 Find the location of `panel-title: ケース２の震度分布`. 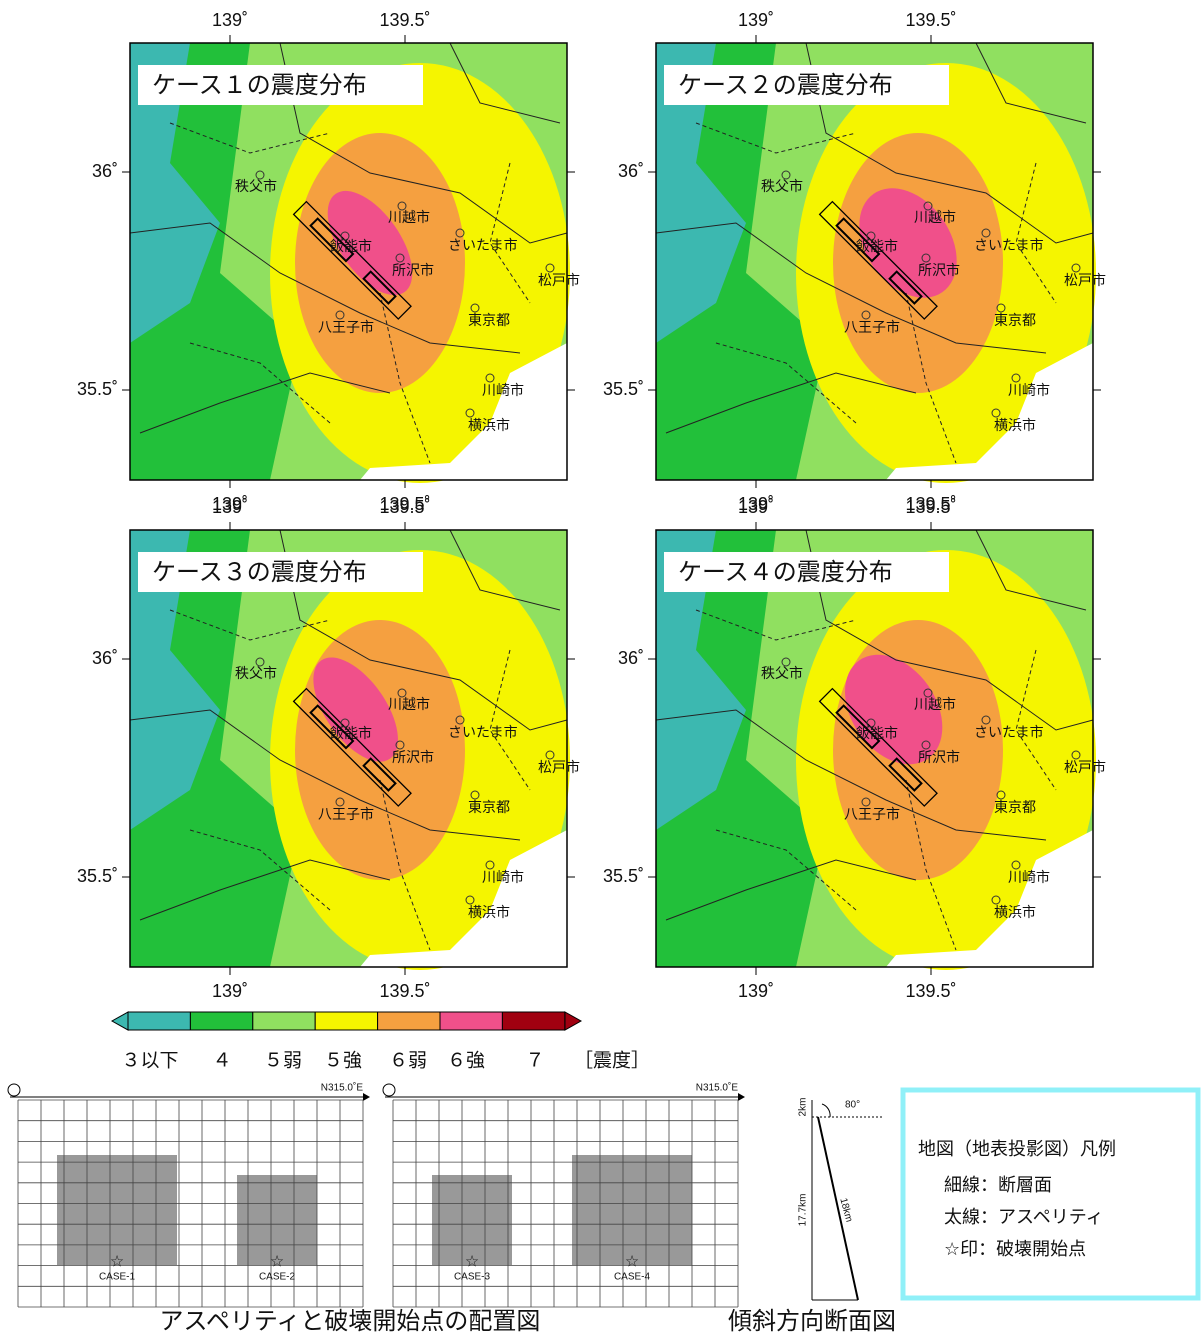

panel-title: ケース２の震度分布 is located at coordinates (785, 85).